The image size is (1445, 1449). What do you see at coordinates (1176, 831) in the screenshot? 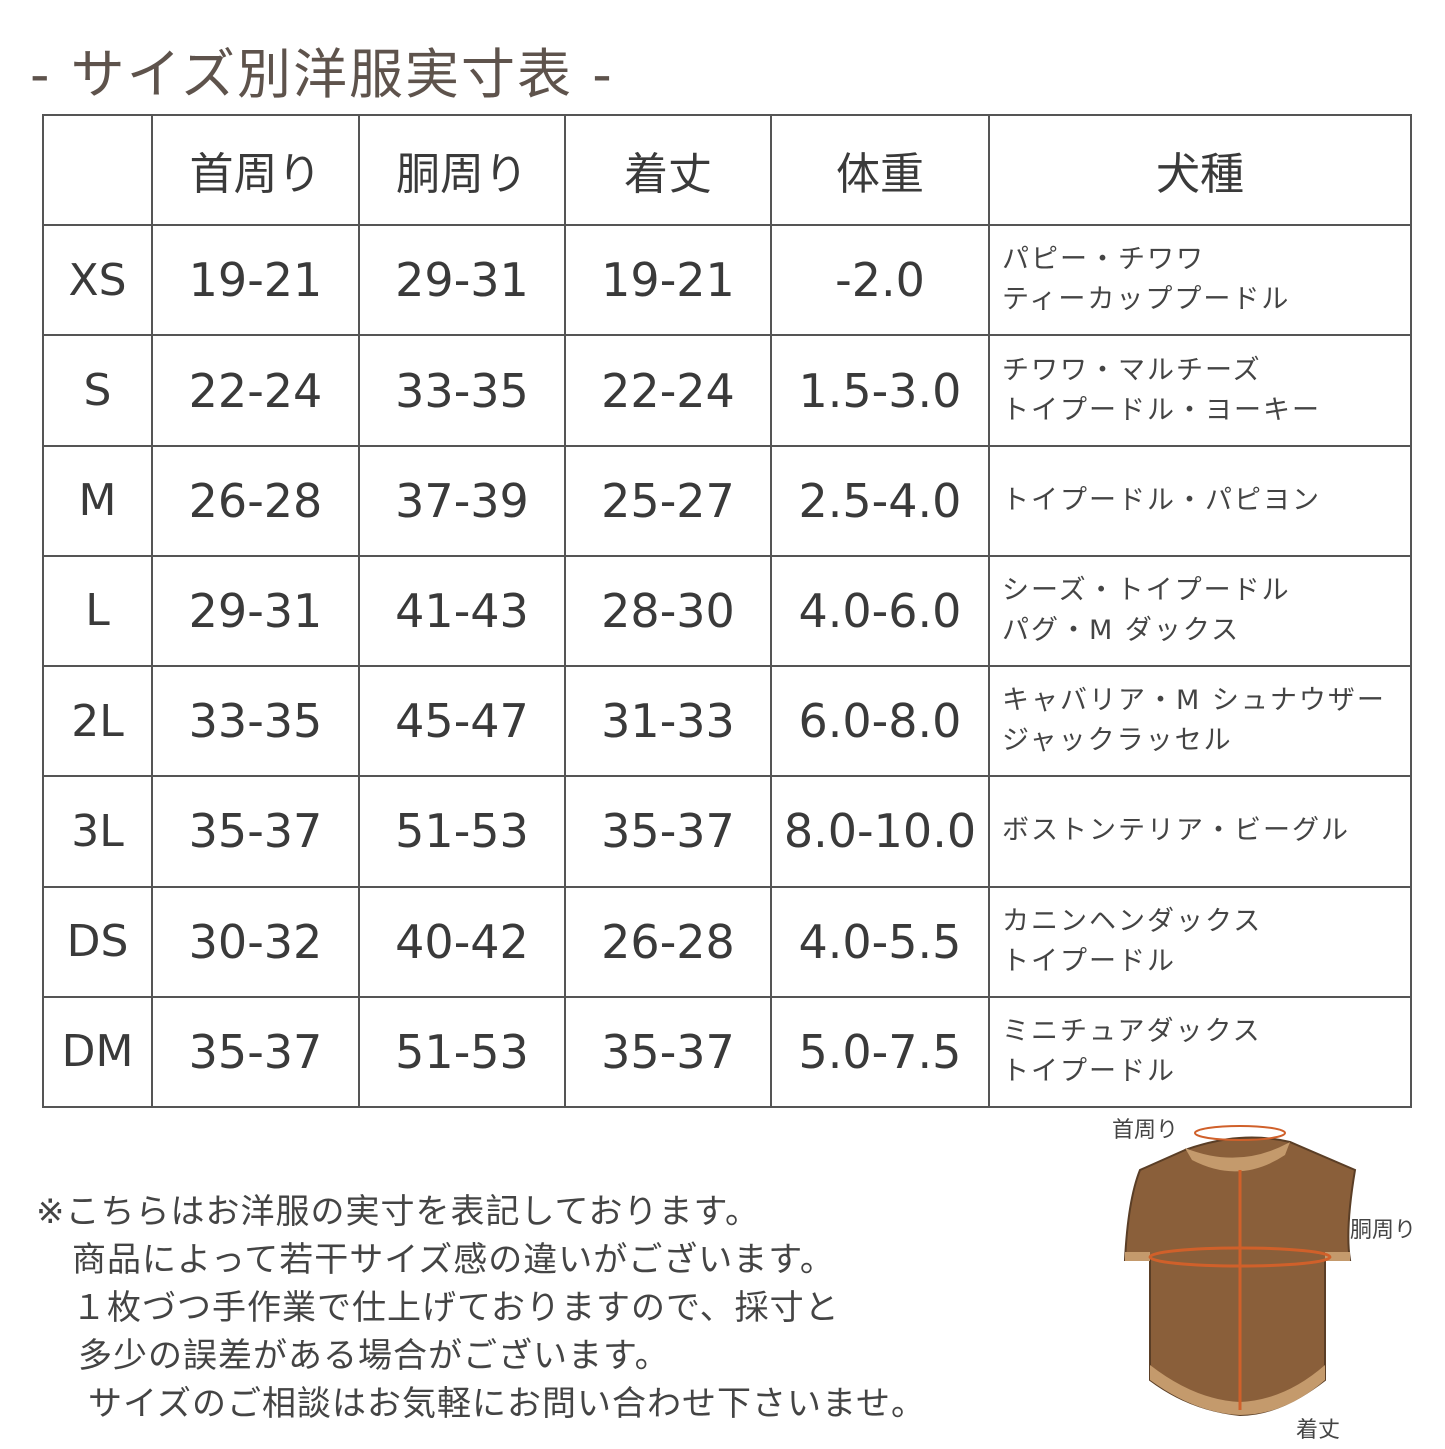
I see `breed-line: ボストンテリア・ビーグル` at bounding box center [1176, 831].